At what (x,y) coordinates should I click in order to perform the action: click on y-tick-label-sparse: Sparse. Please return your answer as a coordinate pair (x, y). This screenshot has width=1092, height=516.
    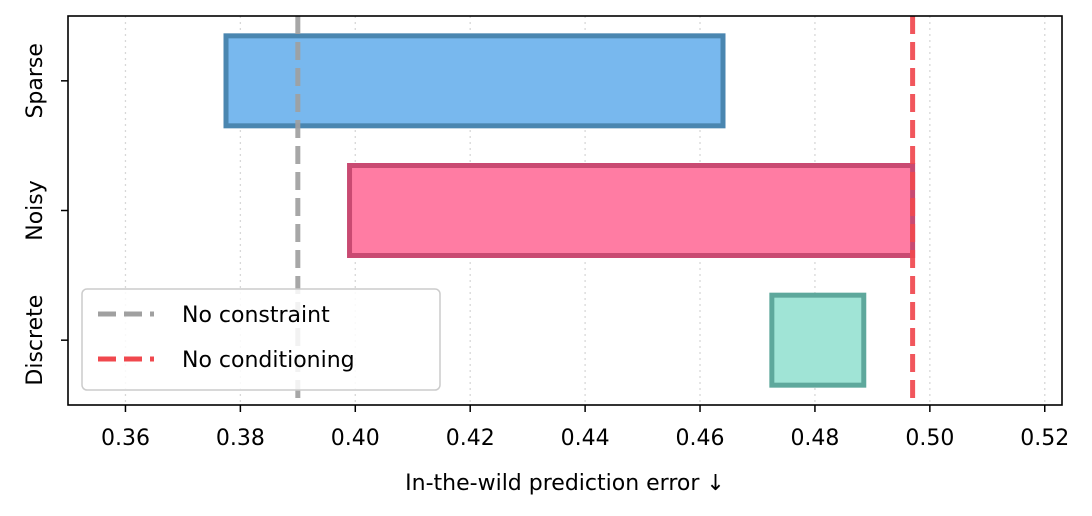
    Looking at the image, I should click on (35, 80).